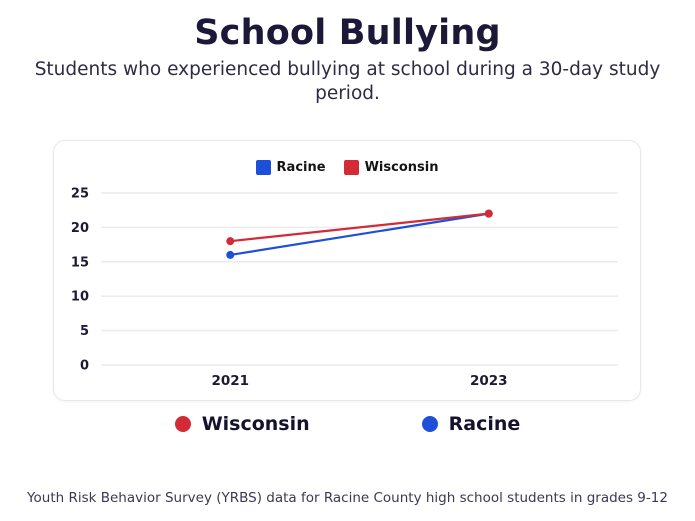  Describe the element at coordinates (182, 424) in the screenshot. I see `wisconsin-legend-dot` at that location.